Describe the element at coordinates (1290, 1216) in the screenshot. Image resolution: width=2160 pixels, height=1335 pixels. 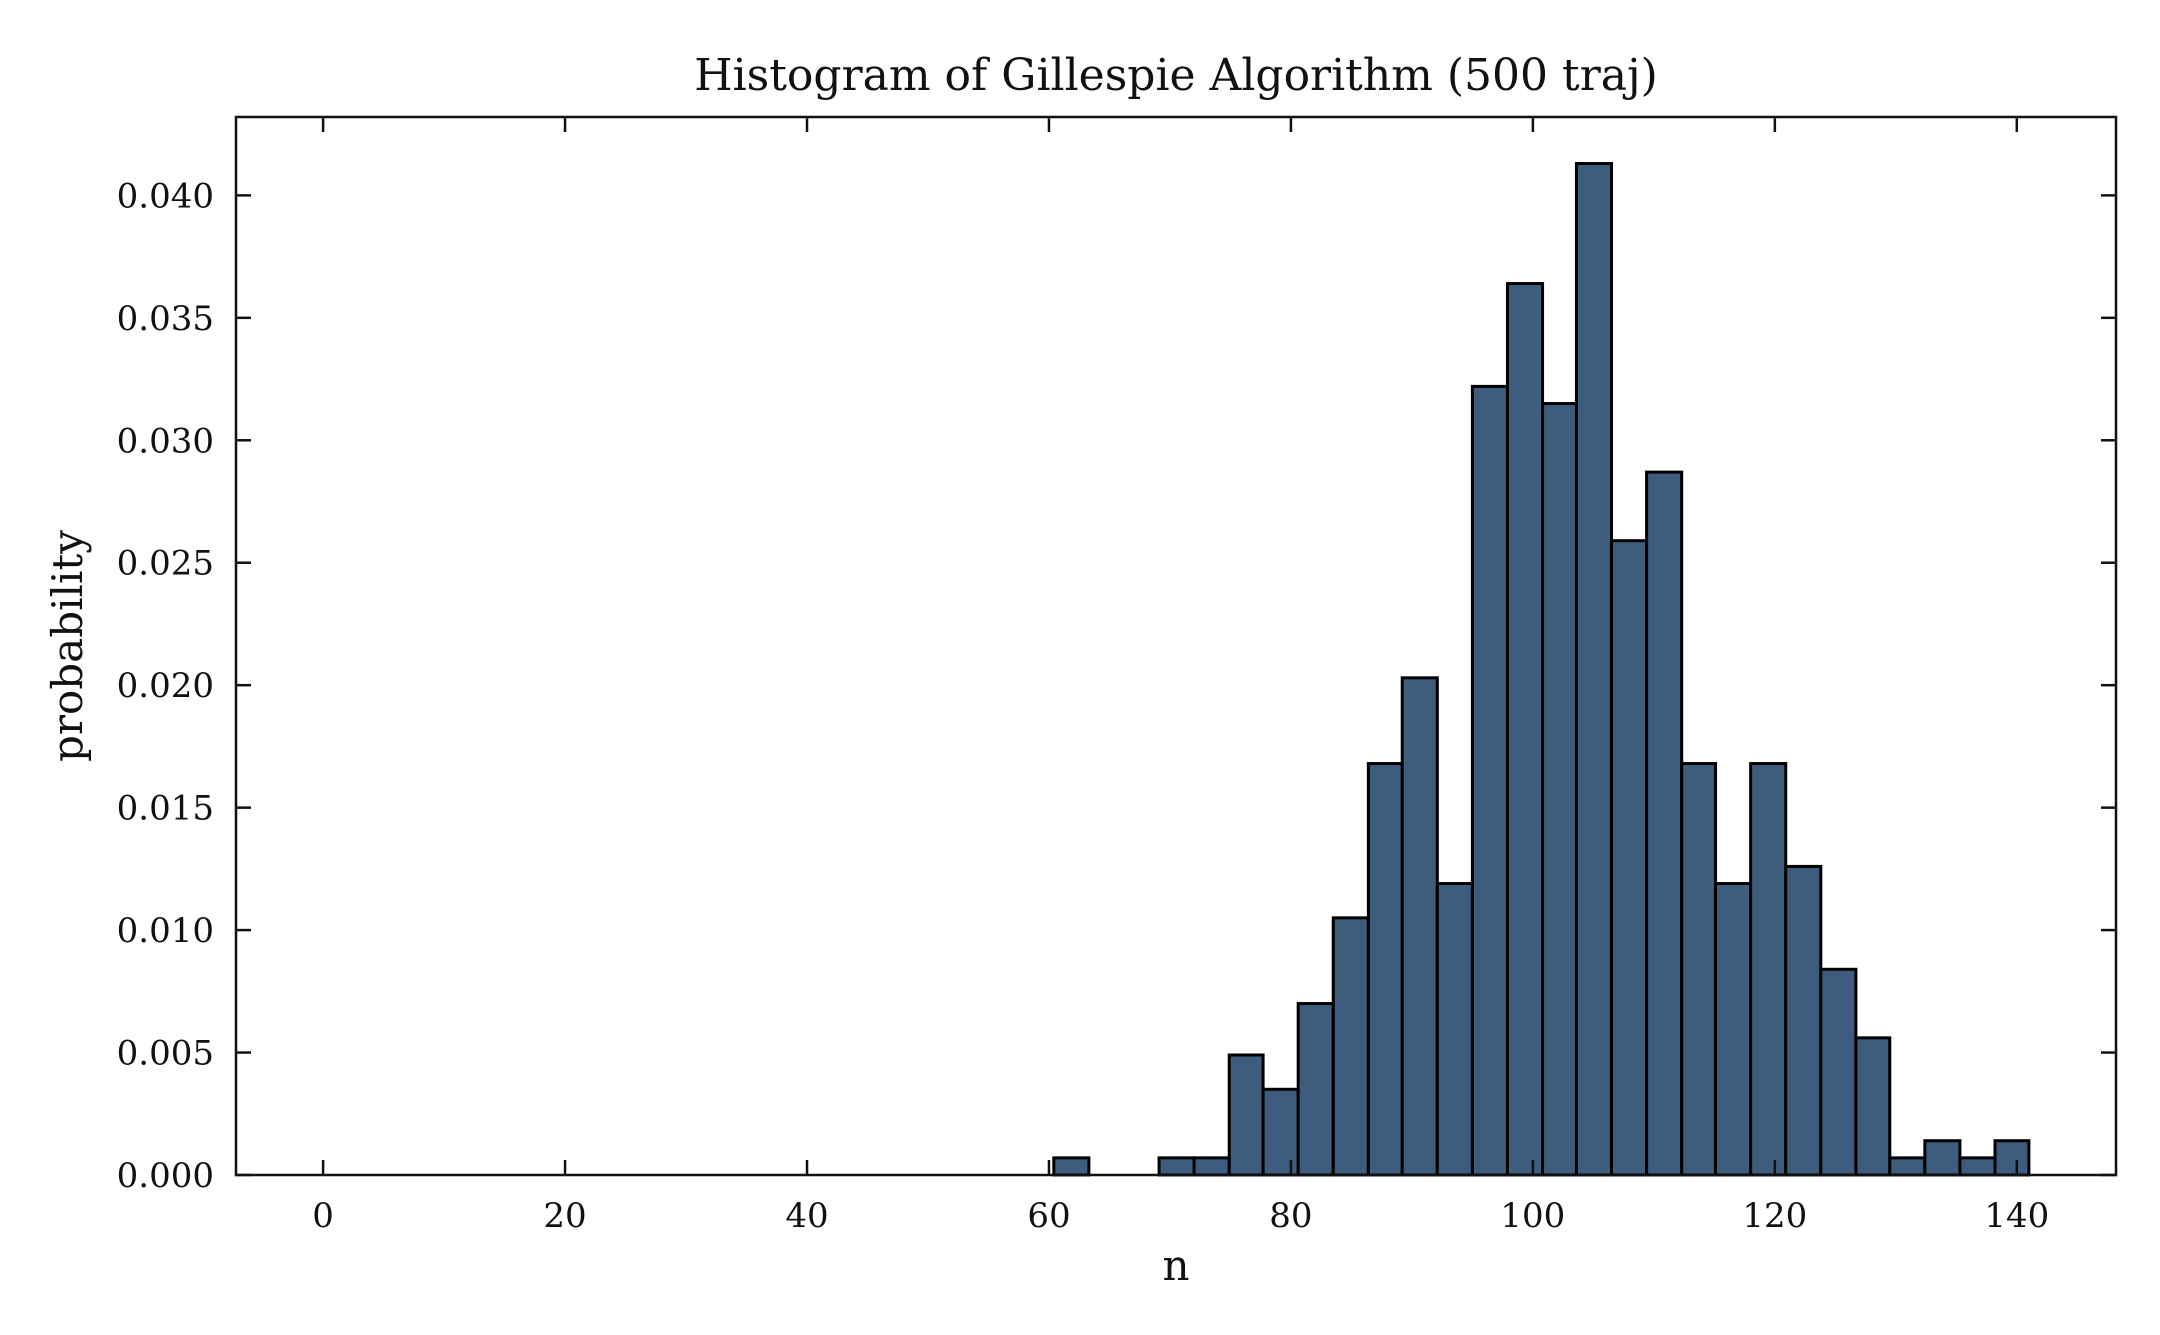
I see `x-tick-label: 80` at that location.